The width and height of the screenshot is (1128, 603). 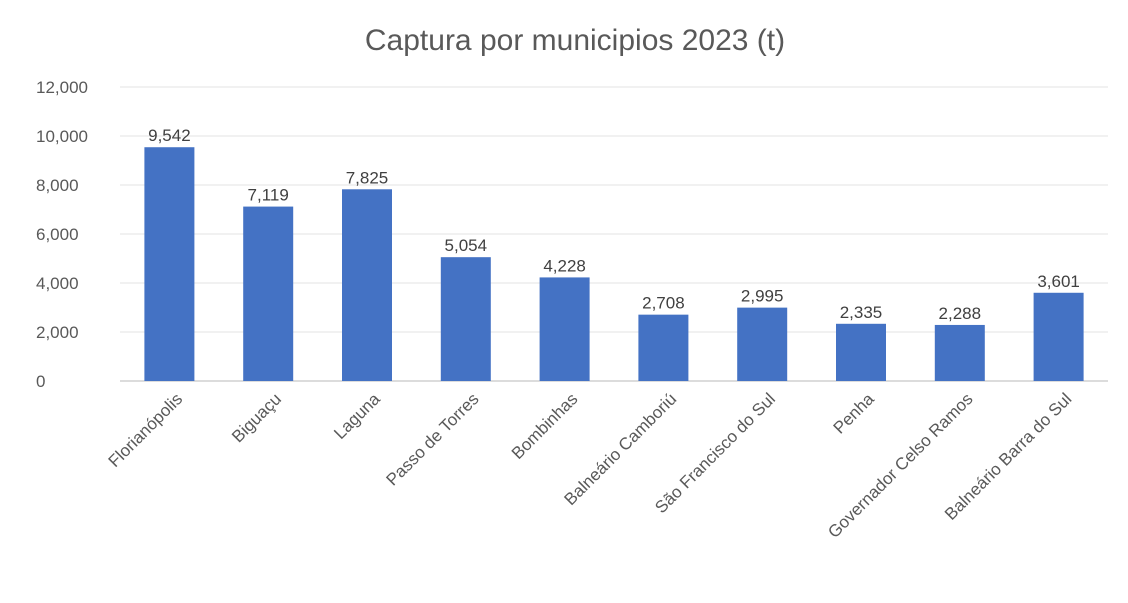 I want to click on y-axis-ticks: 0 2,000 4,000 6,000 8,000 10,000 12,000, so click(x=62, y=234).